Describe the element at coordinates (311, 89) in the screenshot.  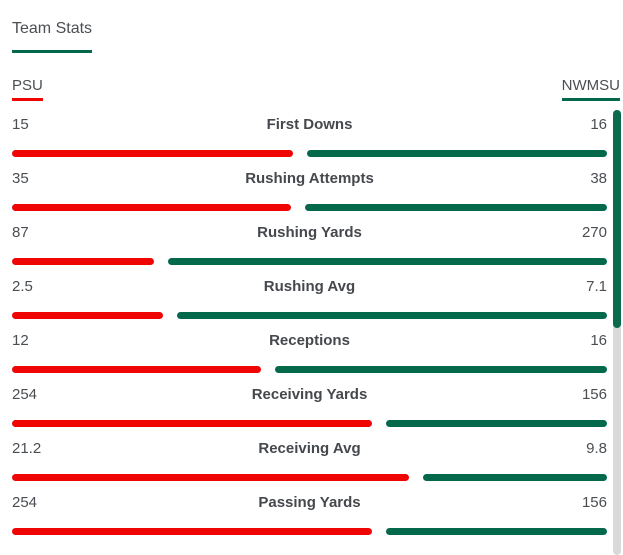
I see `teams-header: PSU NWMSU` at that location.